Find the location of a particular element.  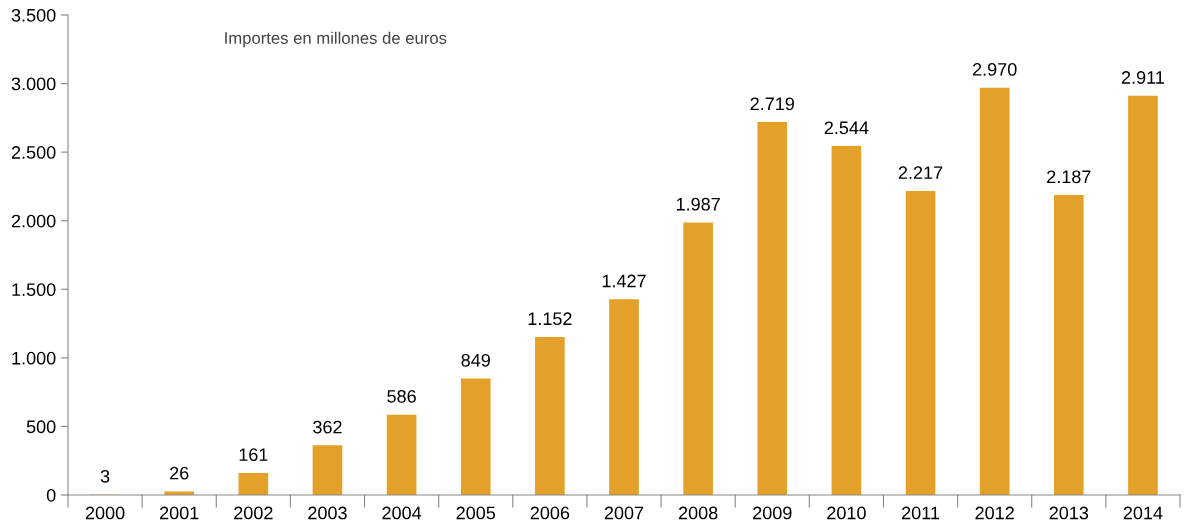

data-label: 2.187 is located at coordinates (1069, 177).